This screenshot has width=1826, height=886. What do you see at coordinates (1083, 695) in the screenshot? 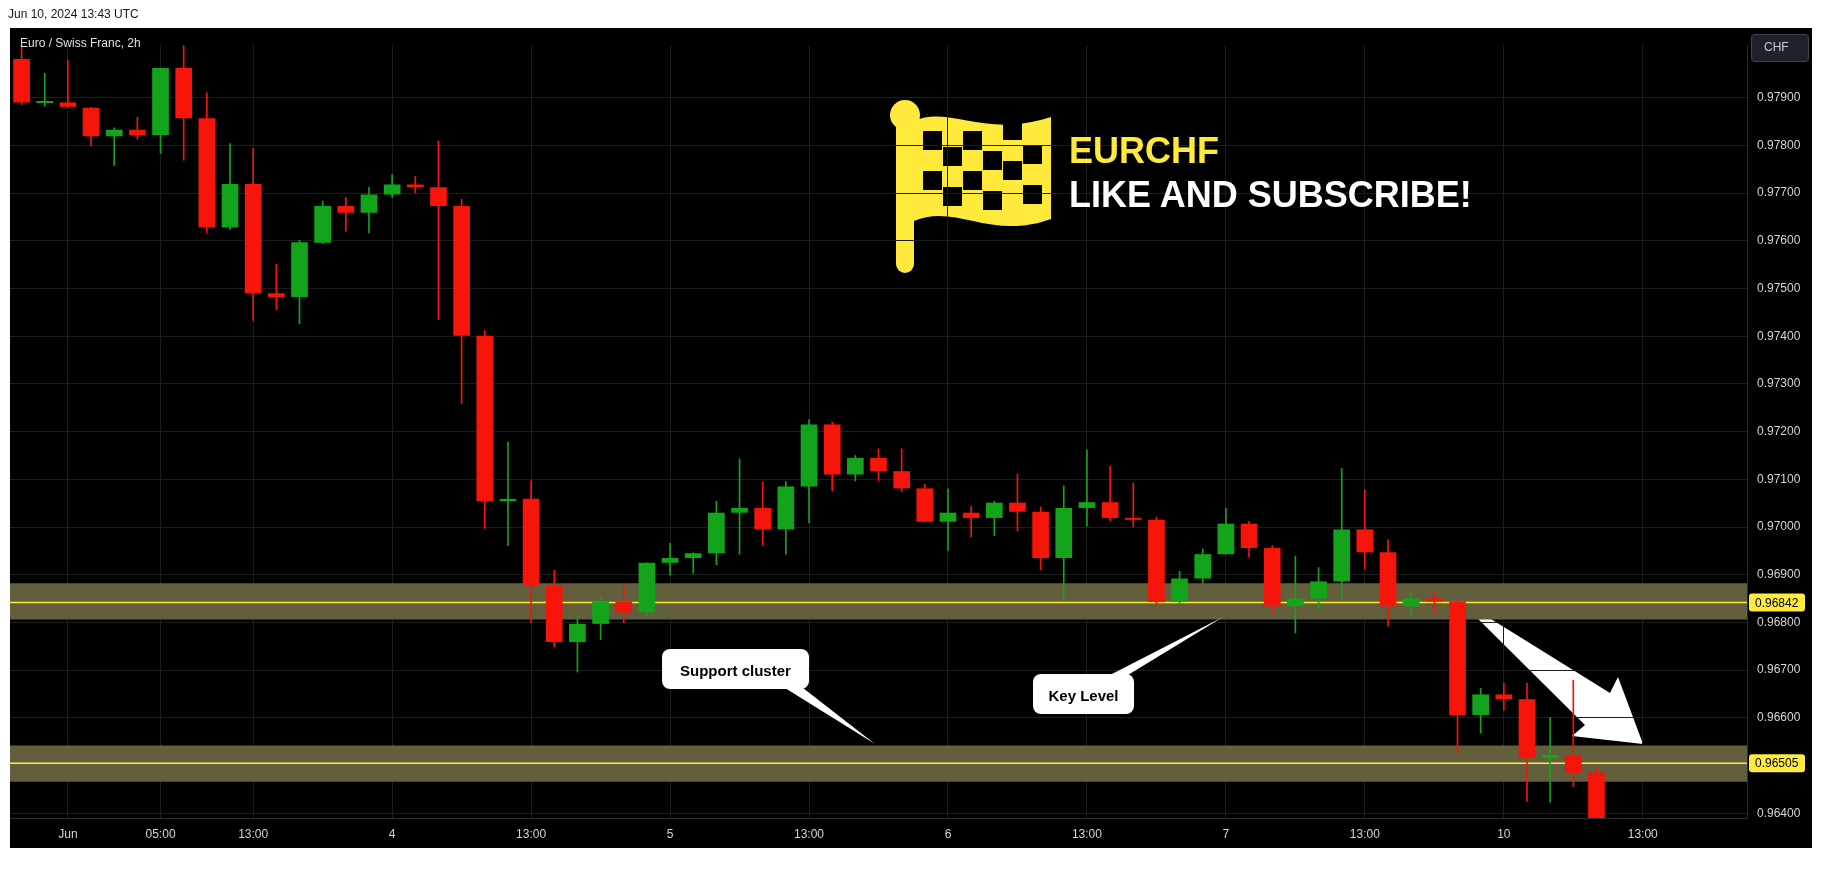
I see `annotation: Key Level` at bounding box center [1083, 695].